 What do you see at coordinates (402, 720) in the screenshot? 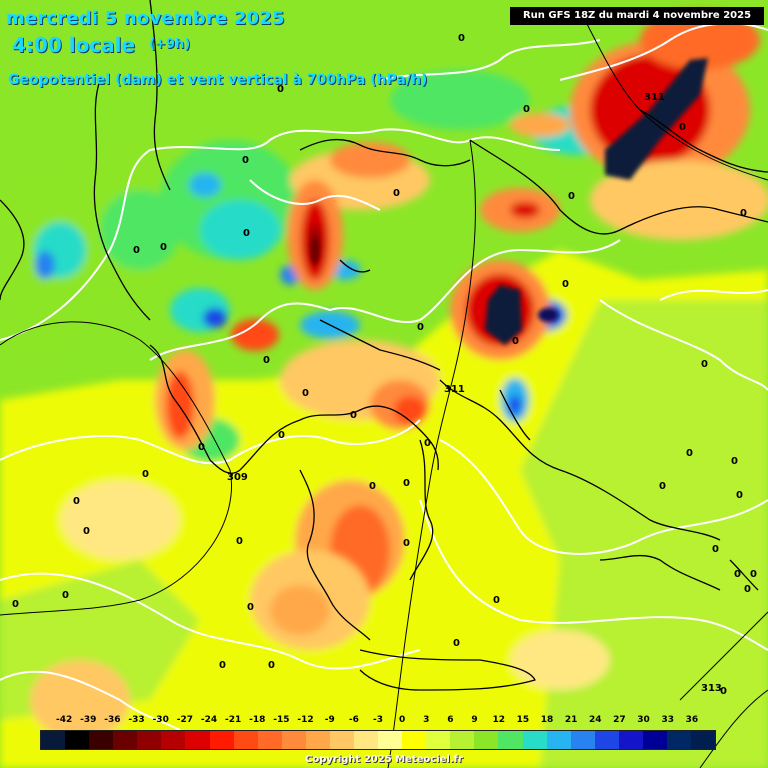
I see `legend-tick-label: 0` at bounding box center [402, 720].